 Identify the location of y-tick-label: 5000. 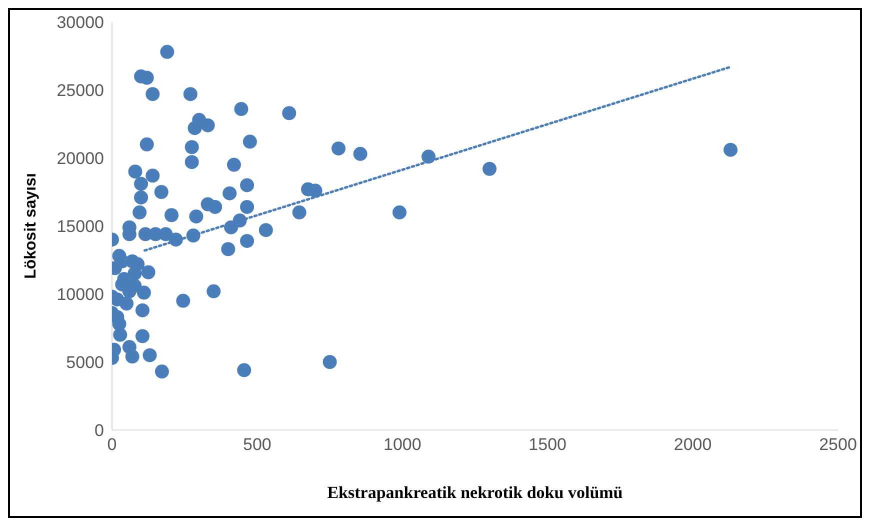
(85, 362).